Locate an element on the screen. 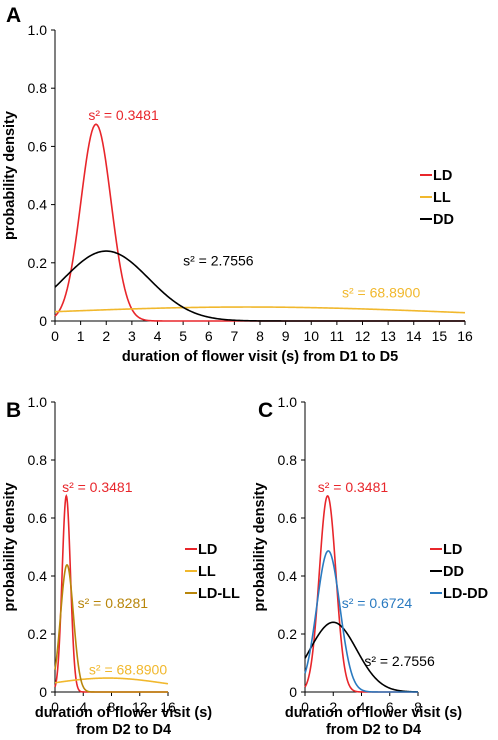 The height and width of the screenshot is (740, 498). x-tick-label: 1 is located at coordinates (81, 336).